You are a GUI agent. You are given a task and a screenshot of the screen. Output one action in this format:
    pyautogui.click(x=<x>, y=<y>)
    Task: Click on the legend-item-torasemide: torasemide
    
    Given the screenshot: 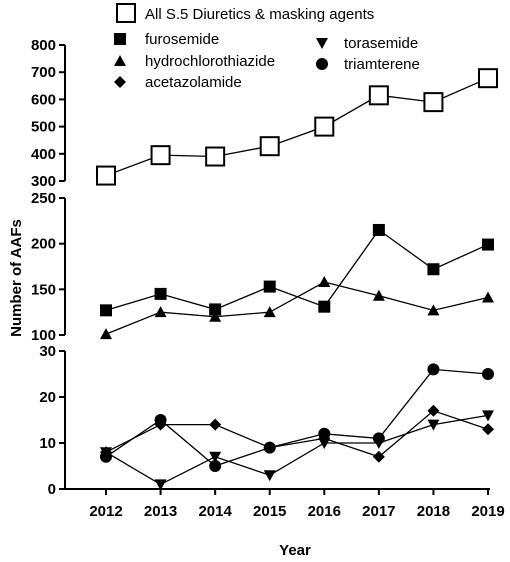 What is the action you would take?
    pyautogui.click(x=367, y=43)
    